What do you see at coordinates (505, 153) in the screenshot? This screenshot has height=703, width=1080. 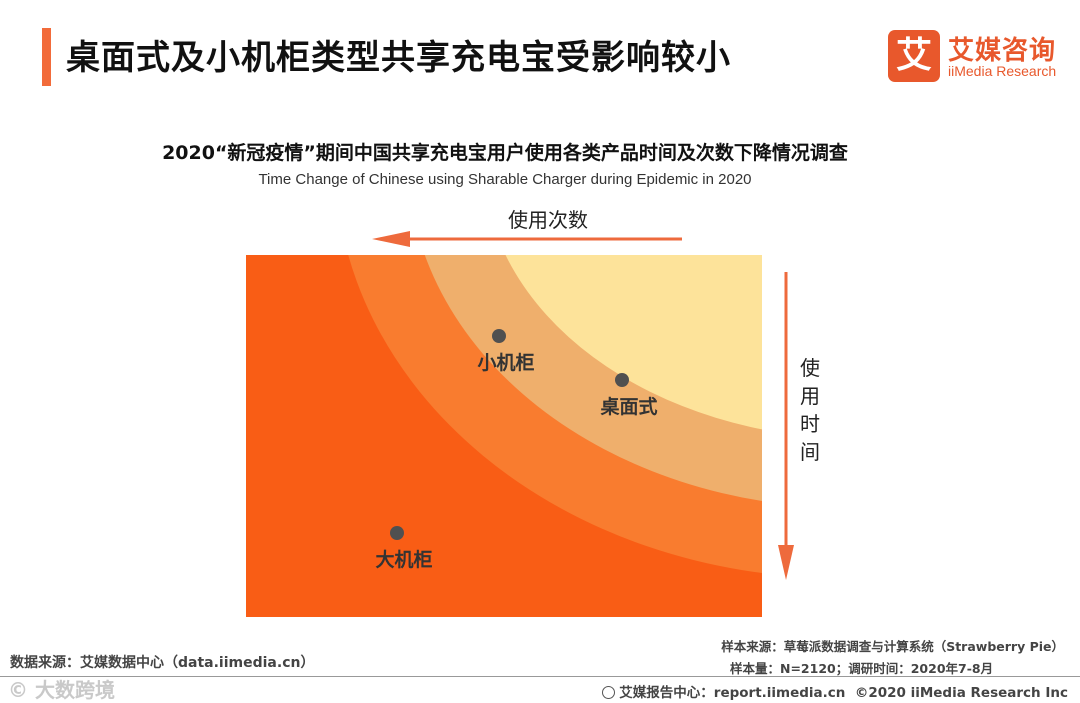 I see `chart-title: 2020“新冠疫情”期间中国共享充电宝用户使用各类产品时间及次数下降情况调查` at bounding box center [505, 153].